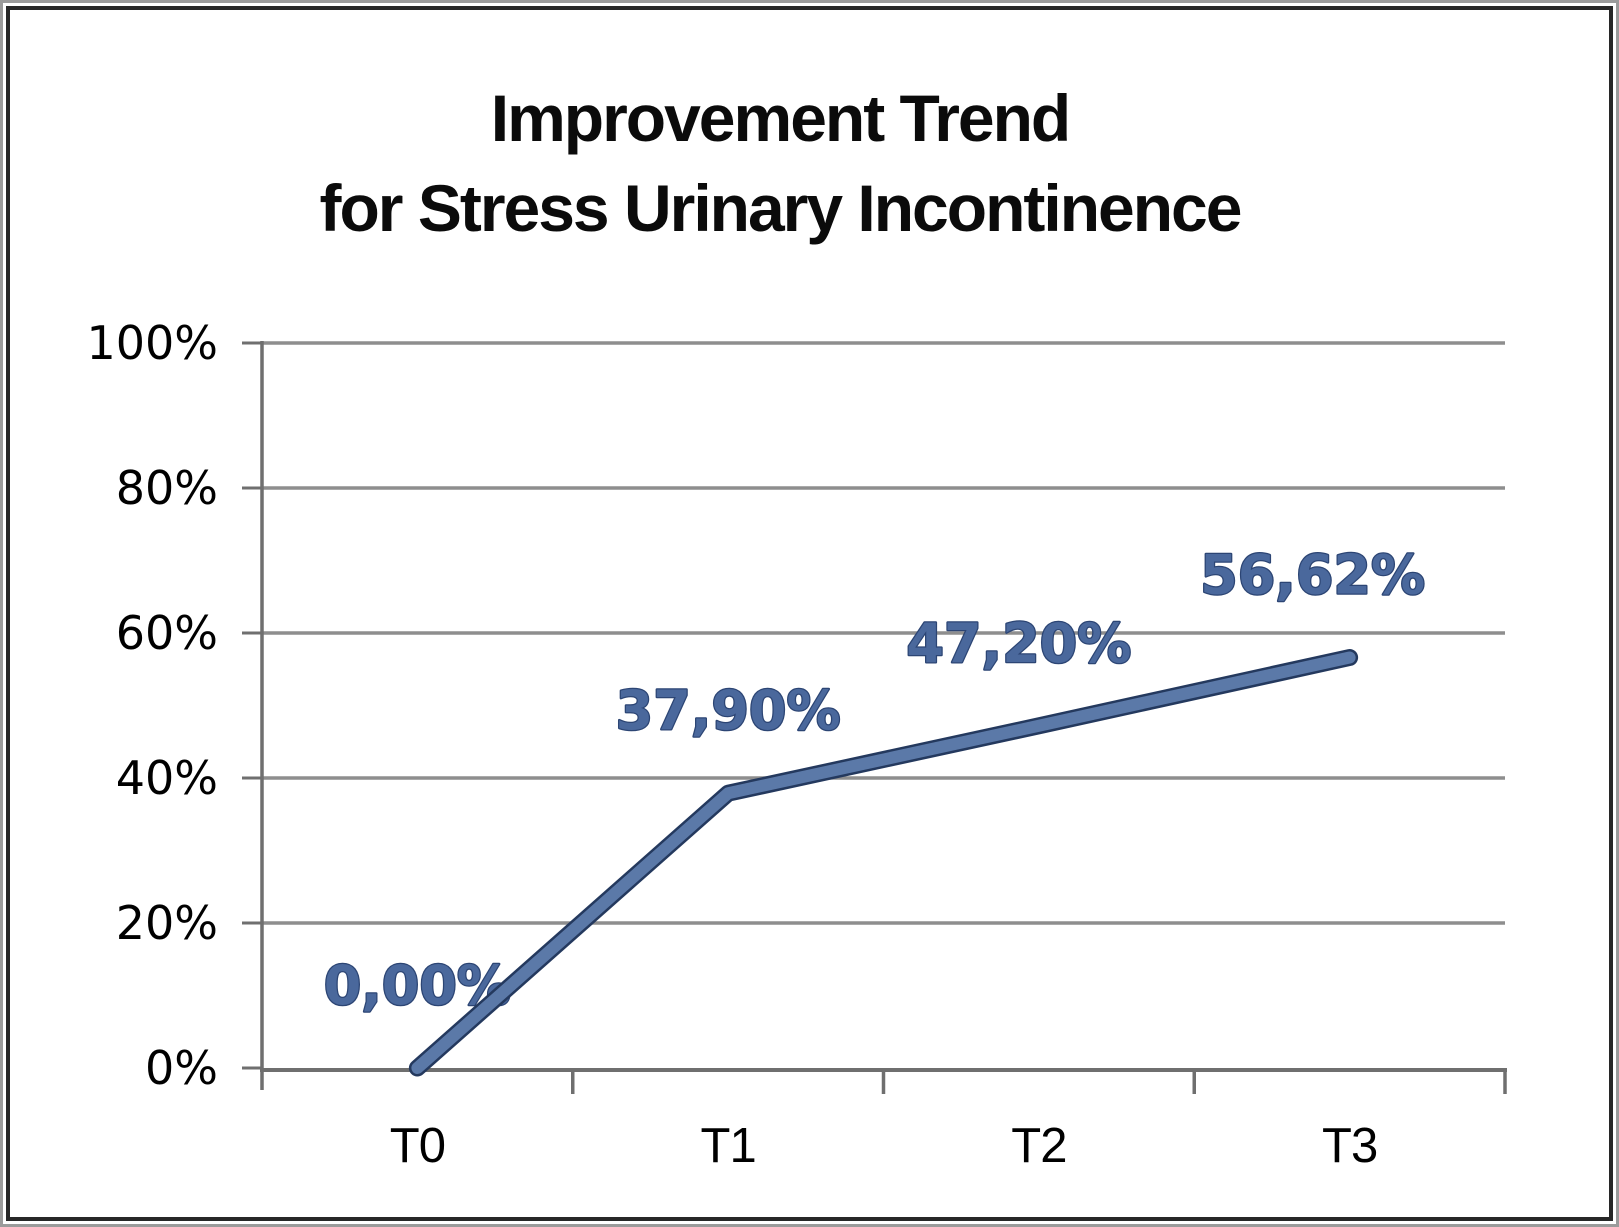  I want to click on data-label: 47,20%, so click(1018, 643).